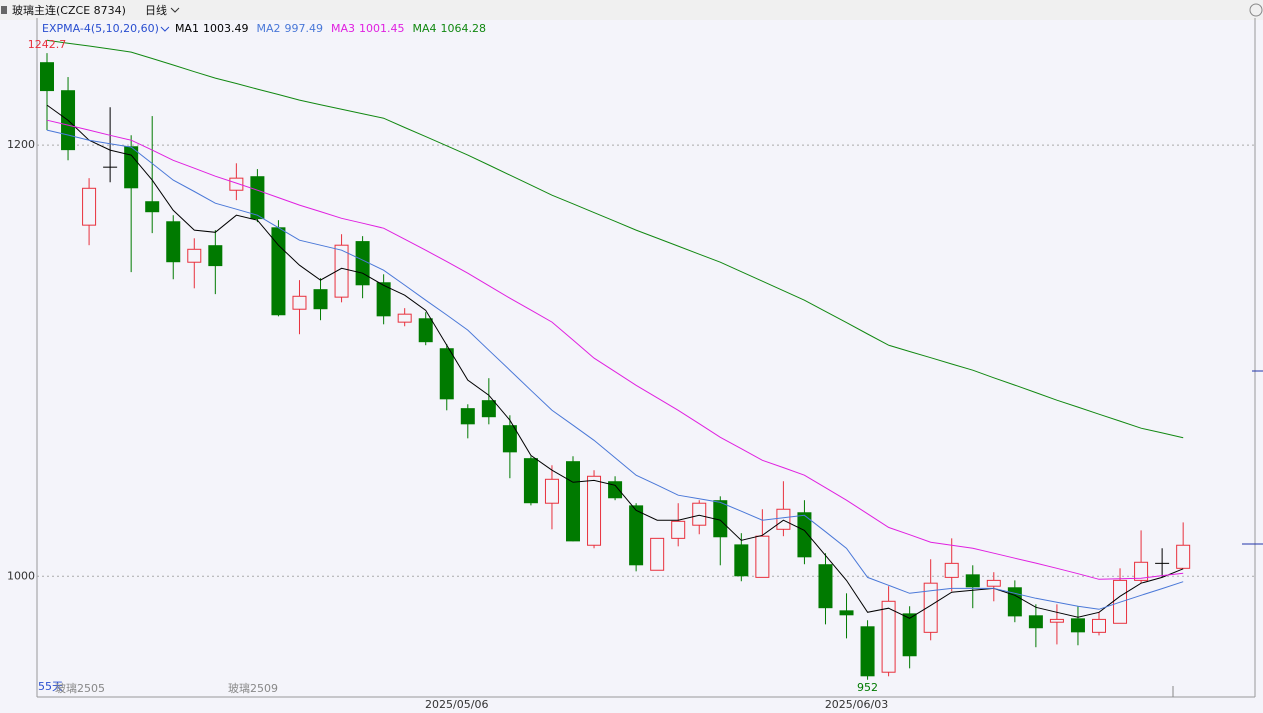 The image size is (1263, 713). I want to click on settings-icon, so click(1256, 10).